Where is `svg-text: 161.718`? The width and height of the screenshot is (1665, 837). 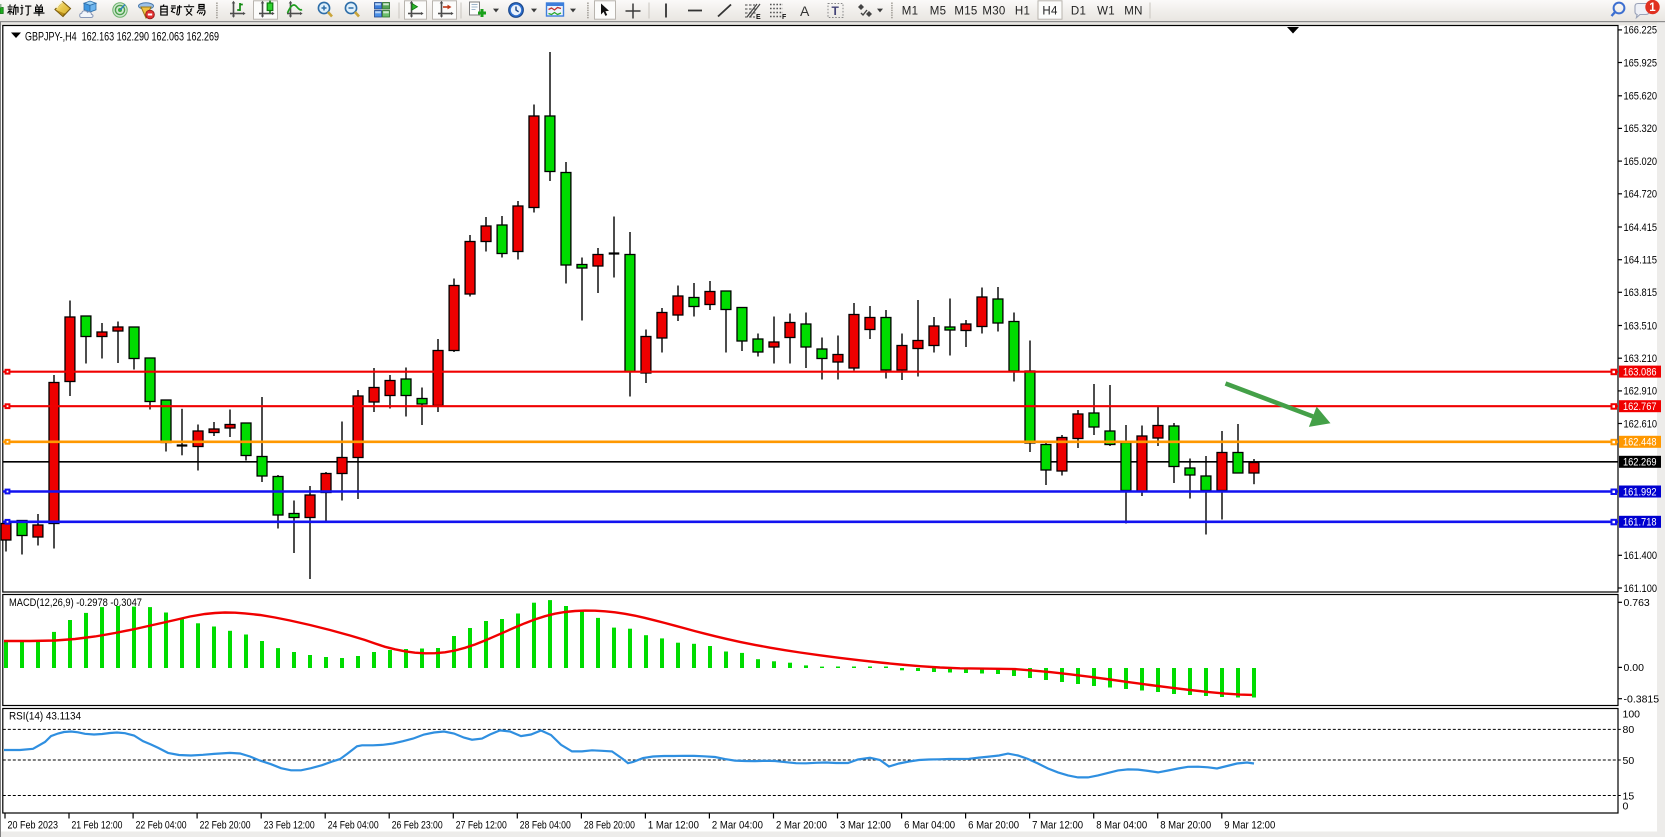
svg-text: 161.718 is located at coordinates (1640, 523).